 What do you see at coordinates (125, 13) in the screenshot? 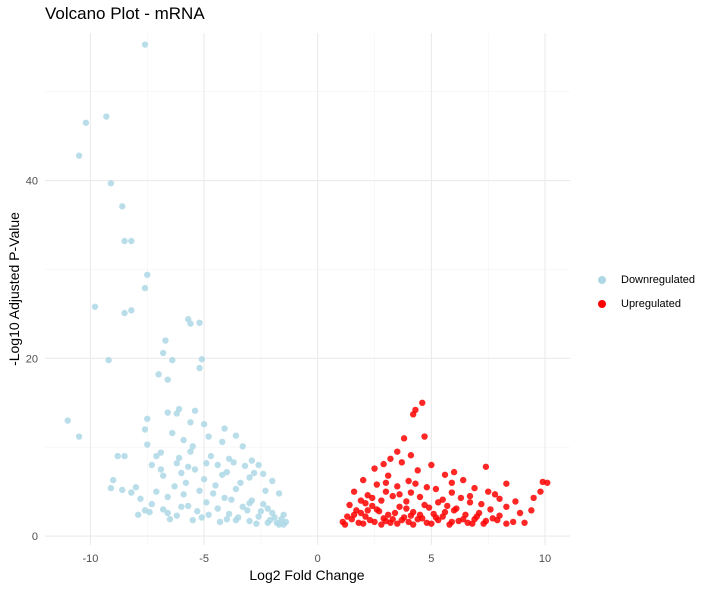
I see `chart-title: Volcano Plot - mRNA` at bounding box center [125, 13].